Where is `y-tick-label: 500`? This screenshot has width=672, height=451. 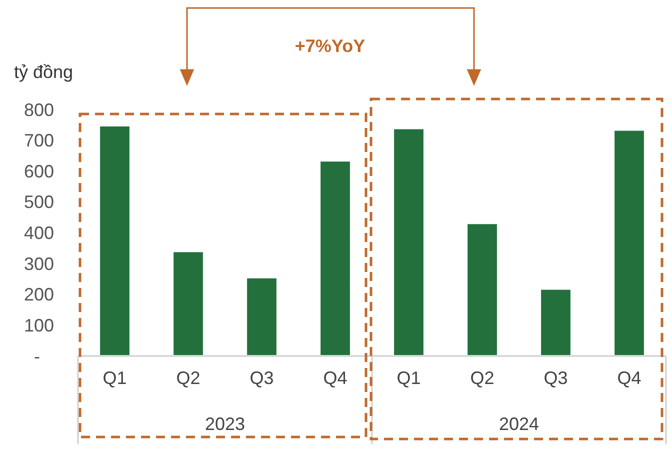 y-tick-label: 500 is located at coordinates (39, 202).